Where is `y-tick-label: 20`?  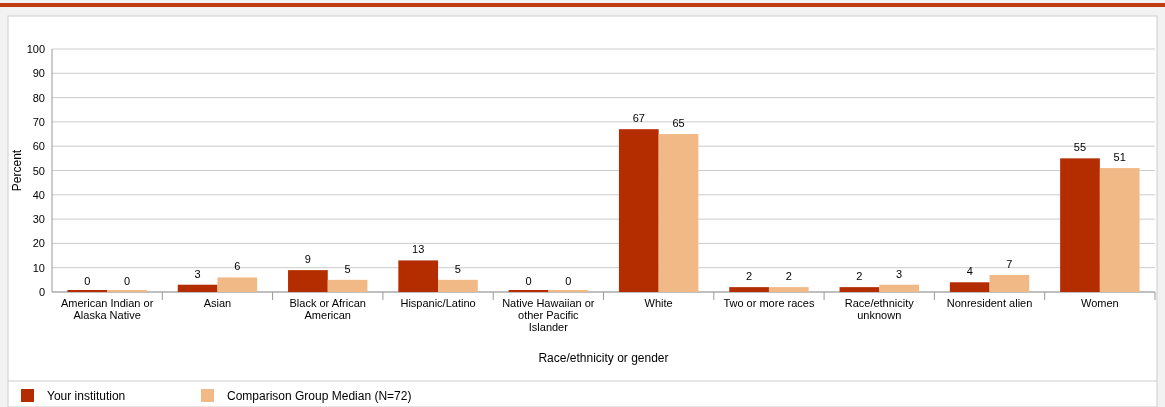
y-tick-label: 20 is located at coordinates (38, 243).